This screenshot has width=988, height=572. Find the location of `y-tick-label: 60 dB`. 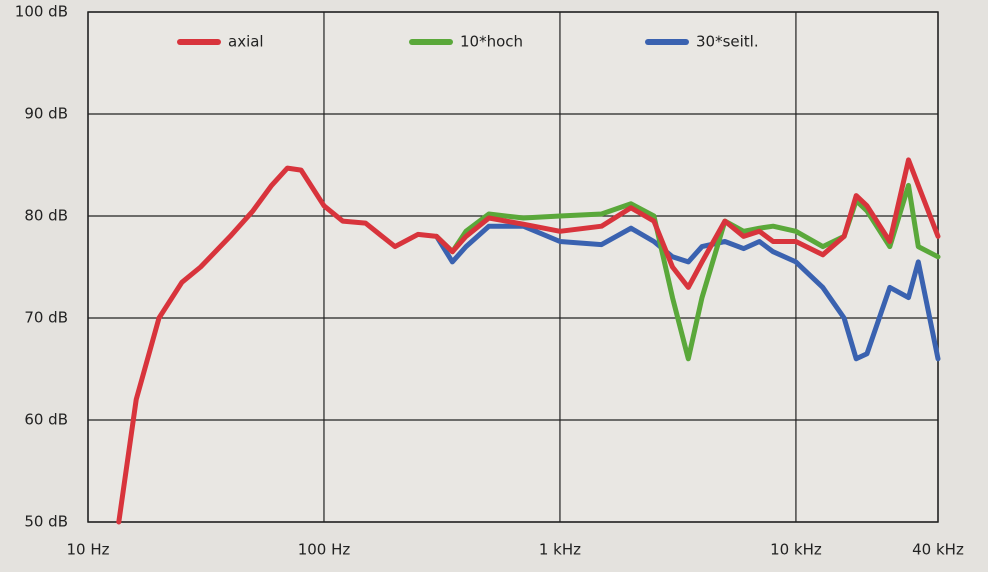

y-tick-label: 60 dB is located at coordinates (46, 420).